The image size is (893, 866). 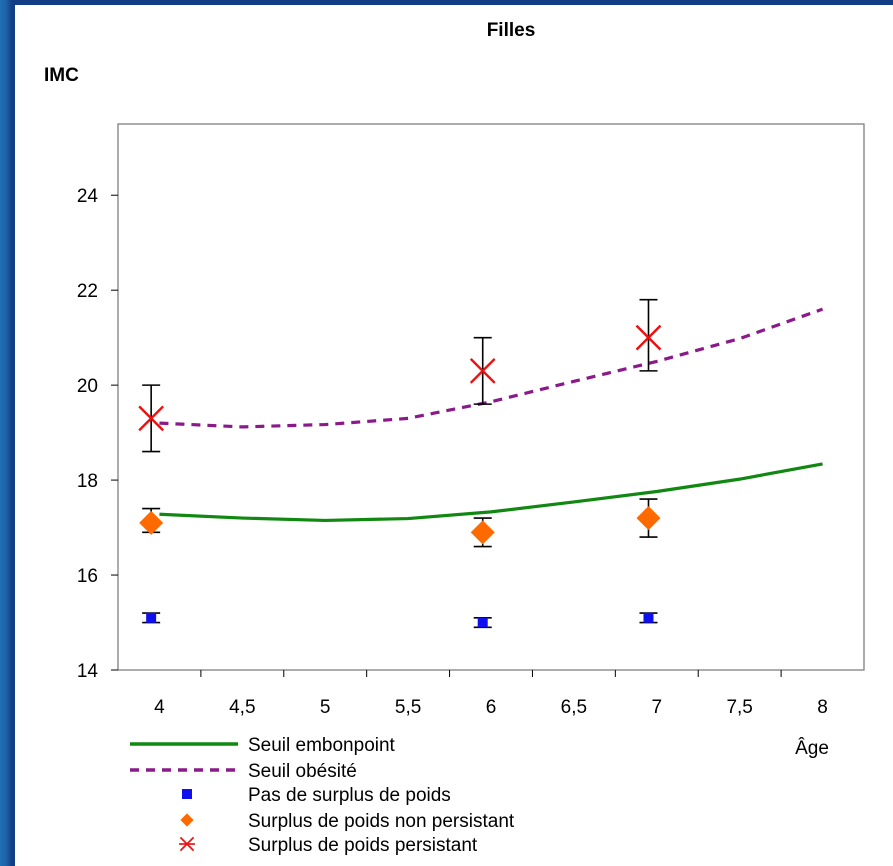 What do you see at coordinates (812, 748) in the screenshot?
I see `x-axis-label: Âge` at bounding box center [812, 748].